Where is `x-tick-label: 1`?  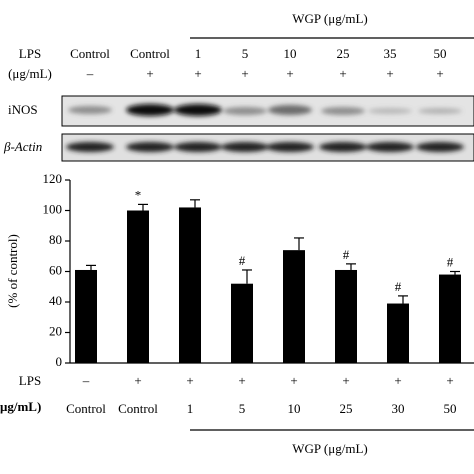 x-tick-label: 1 is located at coordinates (190, 408).